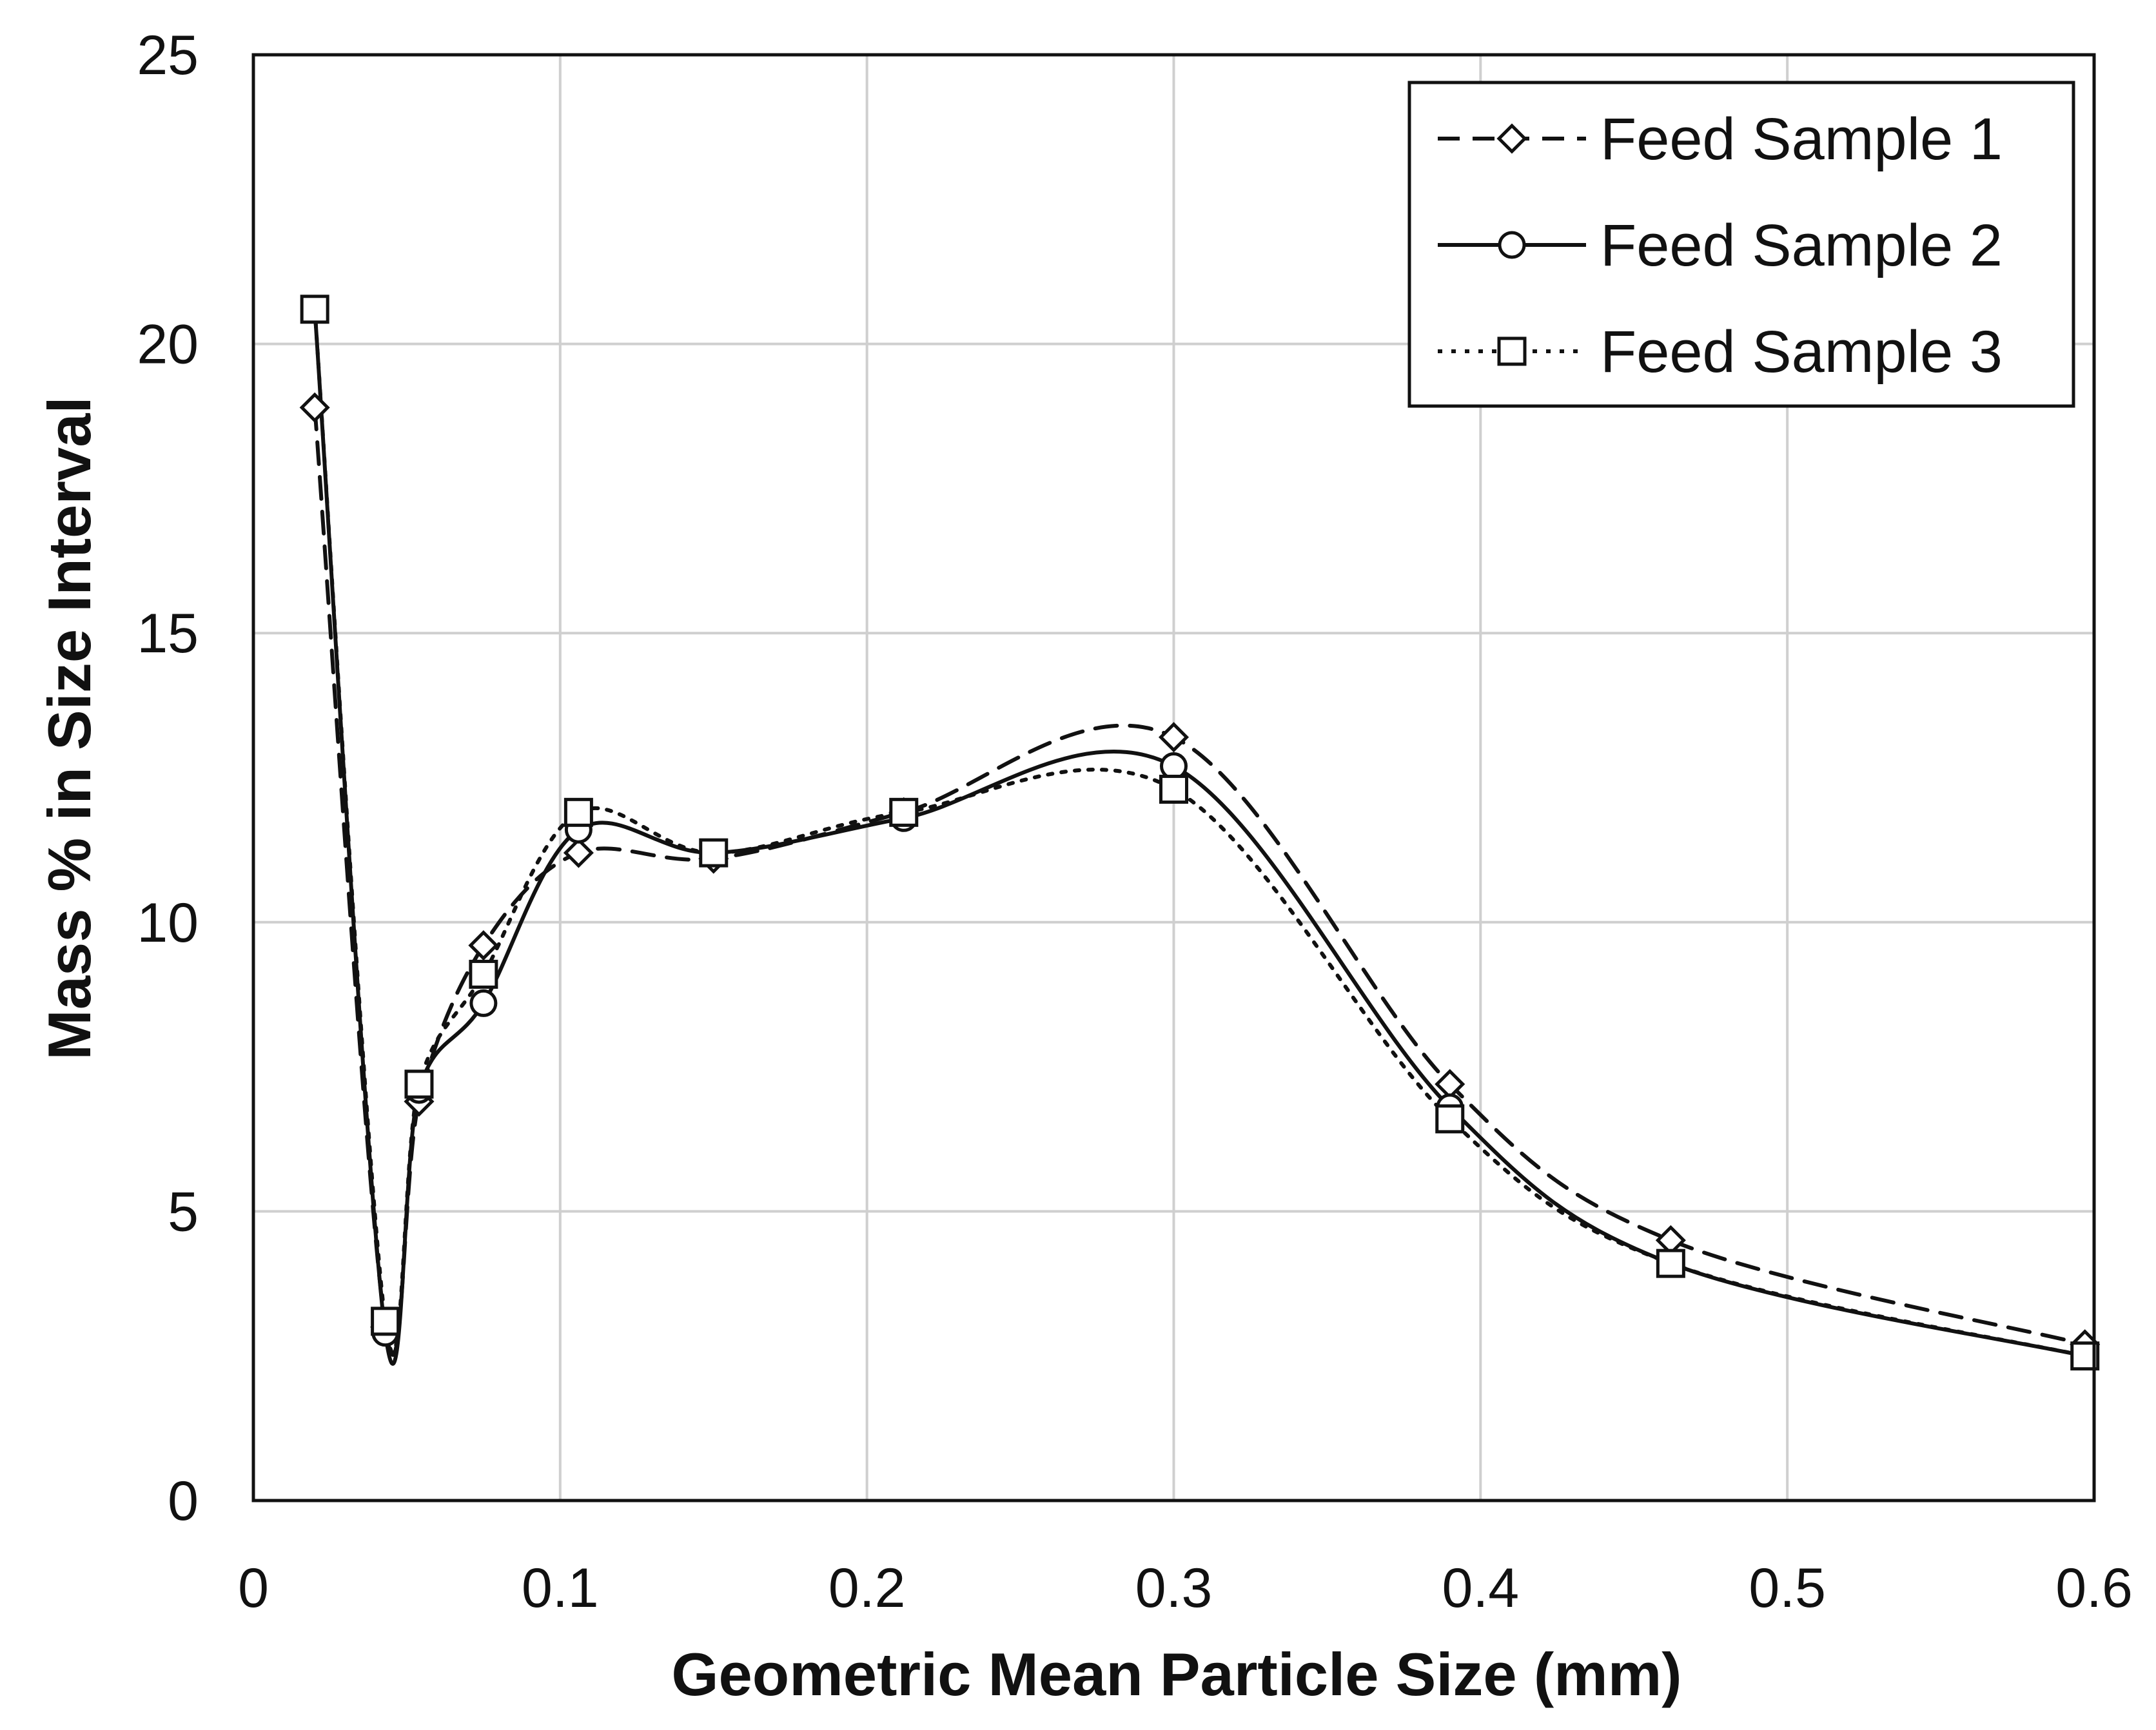 The height and width of the screenshot is (1730, 2156). What do you see at coordinates (1481, 1588) in the screenshot?
I see `x-tick-label: 0.4` at bounding box center [1481, 1588].